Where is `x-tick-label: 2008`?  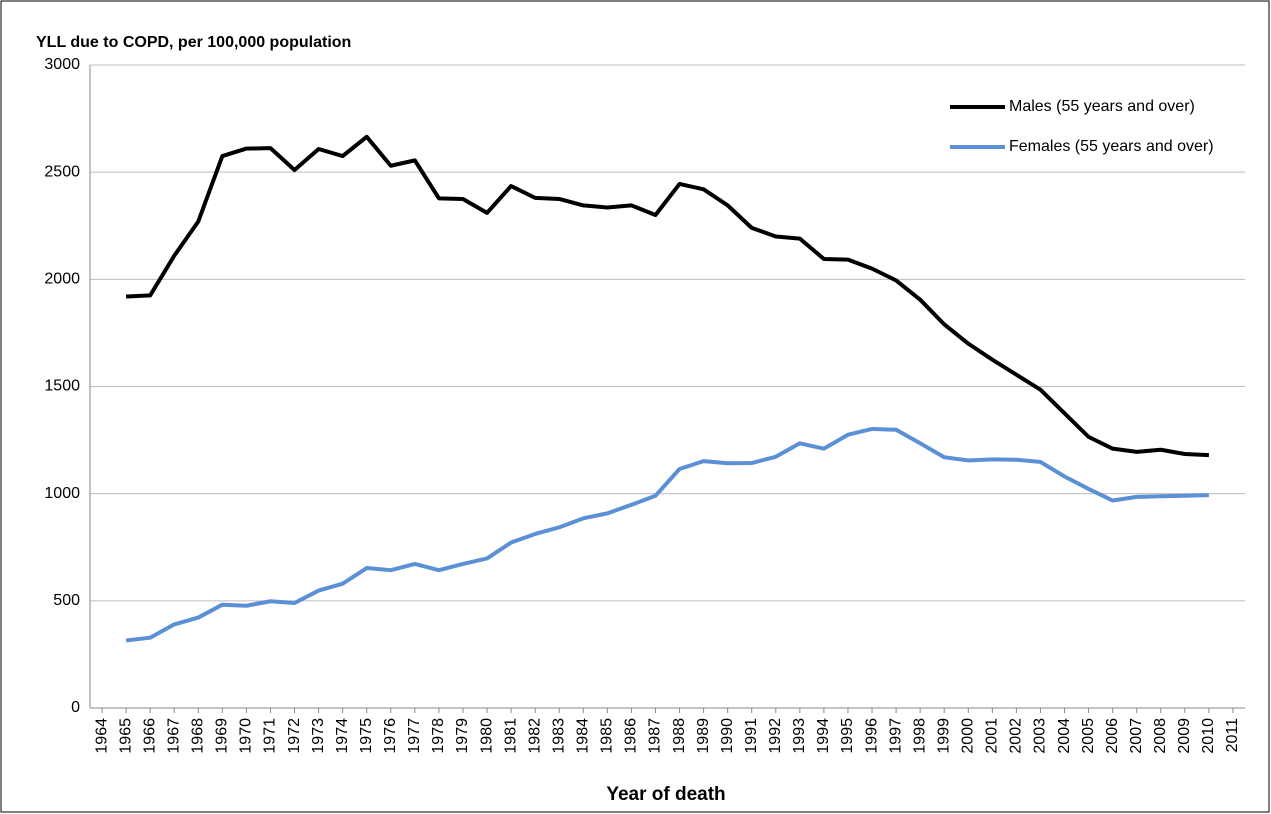
x-tick-label: 2008 is located at coordinates (1160, 736).